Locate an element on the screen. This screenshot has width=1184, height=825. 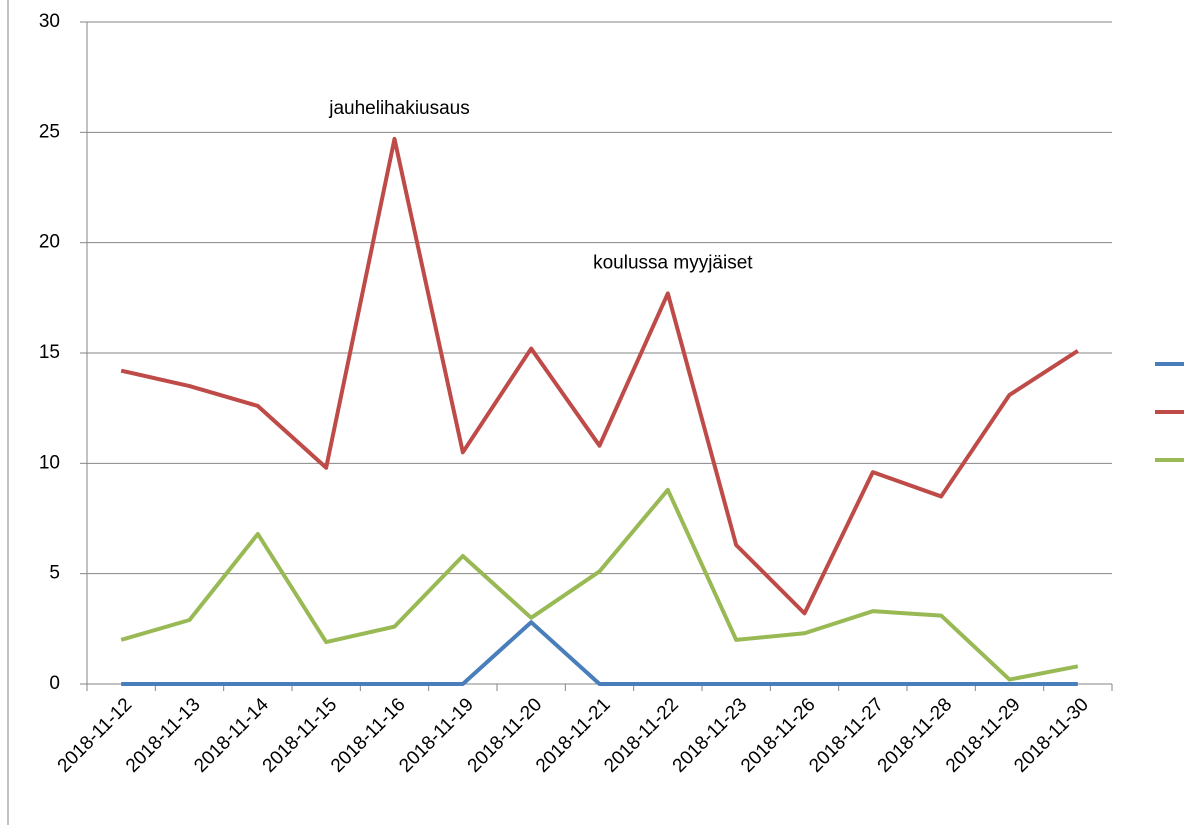
y-tick-label: 5 is located at coordinates (54, 573).